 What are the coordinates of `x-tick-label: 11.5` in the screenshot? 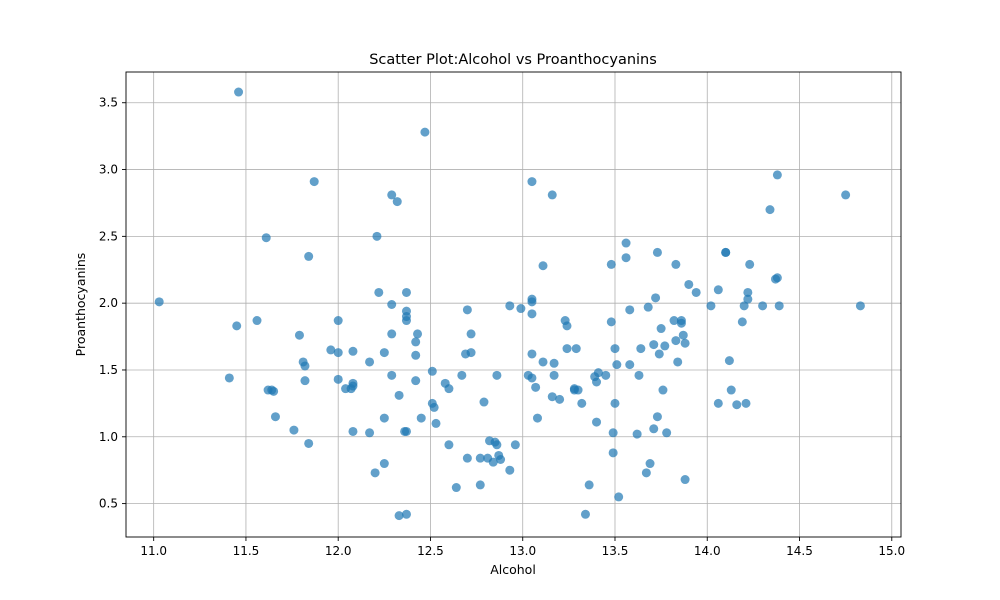 It's located at (246, 551).